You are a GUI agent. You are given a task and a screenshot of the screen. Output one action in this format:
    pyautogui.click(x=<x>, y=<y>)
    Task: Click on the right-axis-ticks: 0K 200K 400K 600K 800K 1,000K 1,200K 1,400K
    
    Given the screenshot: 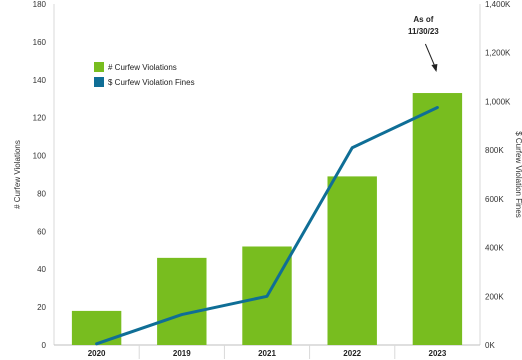 What is the action you would take?
    pyautogui.click(x=498, y=175)
    